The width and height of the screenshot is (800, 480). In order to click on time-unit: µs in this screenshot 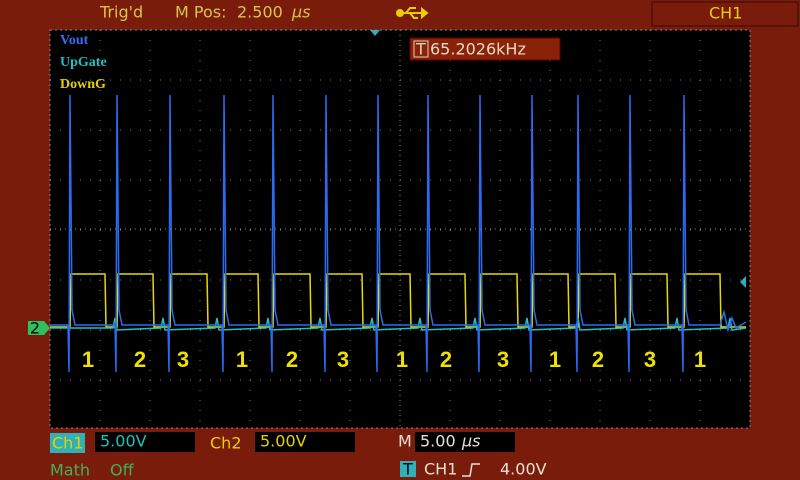, I will do `click(471, 441)`.